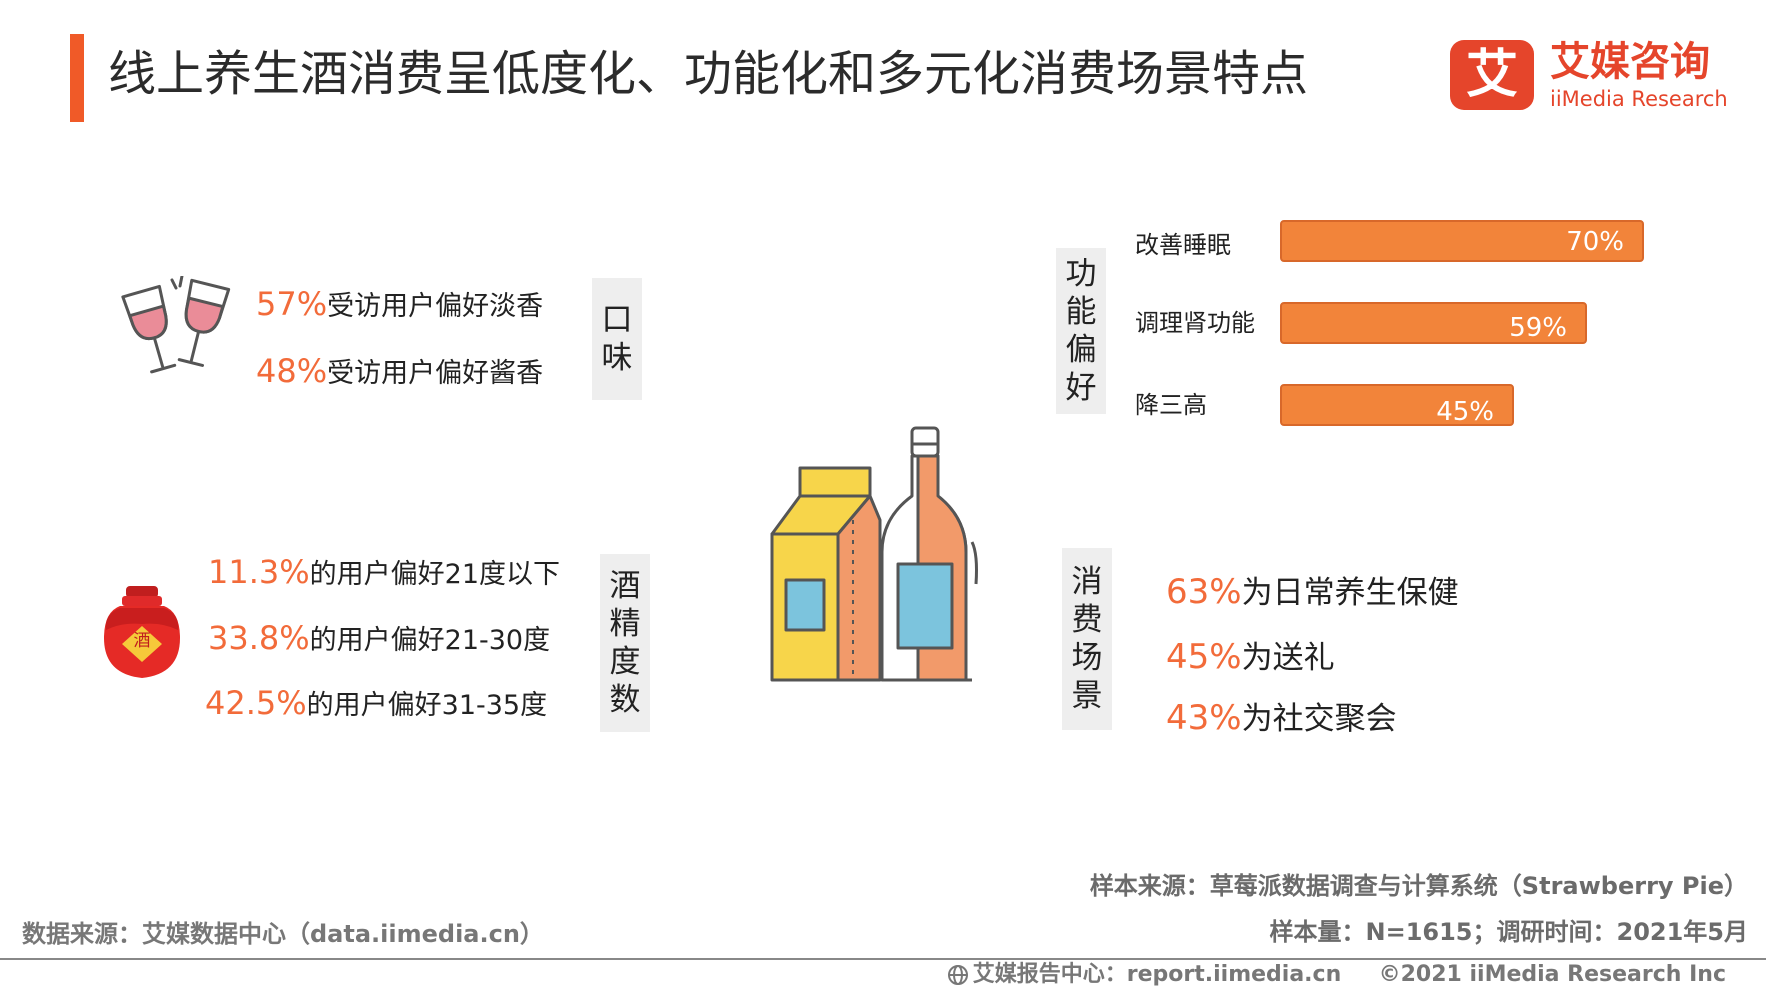  I want to click on alcohol-stat-1-pct: 11.3%, so click(259, 572).